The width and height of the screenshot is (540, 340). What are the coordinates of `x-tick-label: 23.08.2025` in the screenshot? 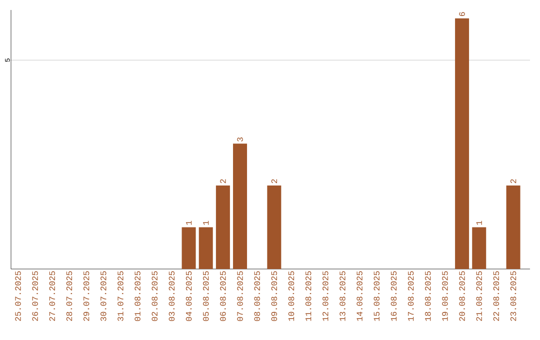 It's located at (513, 296).